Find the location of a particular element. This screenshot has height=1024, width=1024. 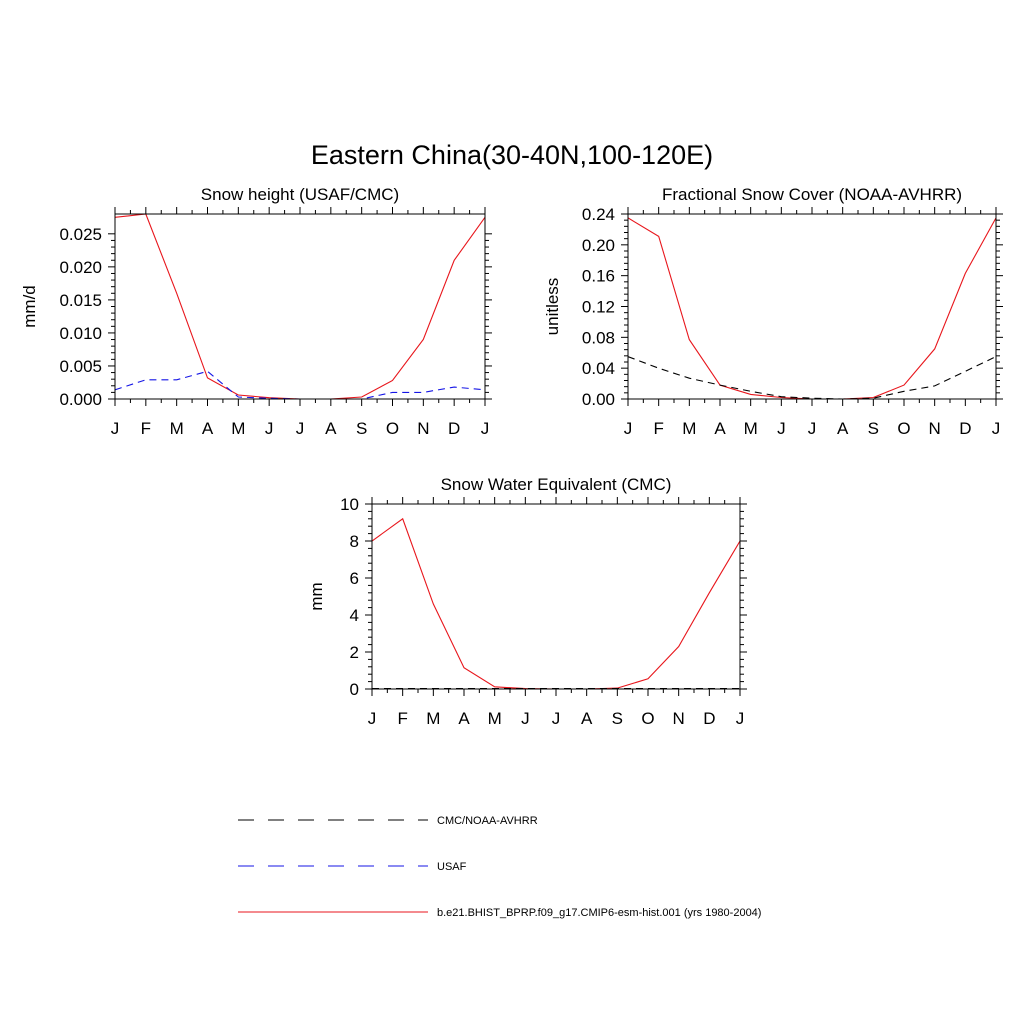

y-tick-label: 0.00 is located at coordinates (598, 399).